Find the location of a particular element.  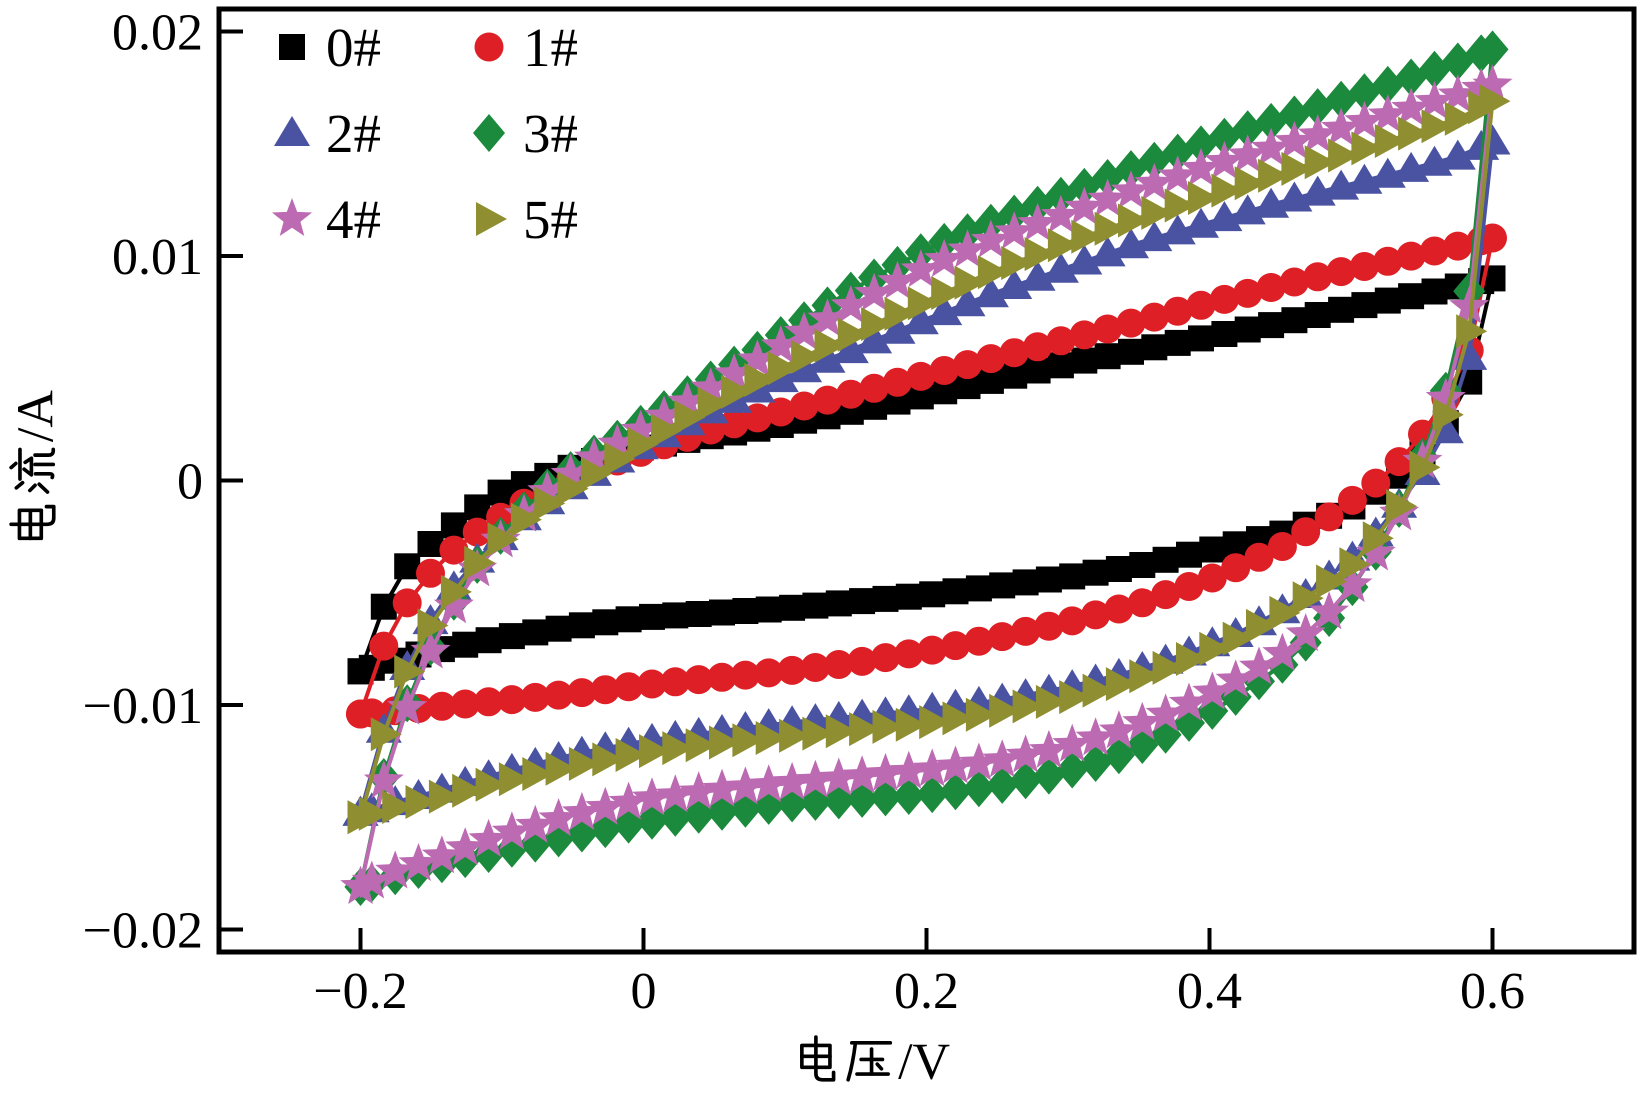

legend-item-label: 0# is located at coordinates (353, 47).